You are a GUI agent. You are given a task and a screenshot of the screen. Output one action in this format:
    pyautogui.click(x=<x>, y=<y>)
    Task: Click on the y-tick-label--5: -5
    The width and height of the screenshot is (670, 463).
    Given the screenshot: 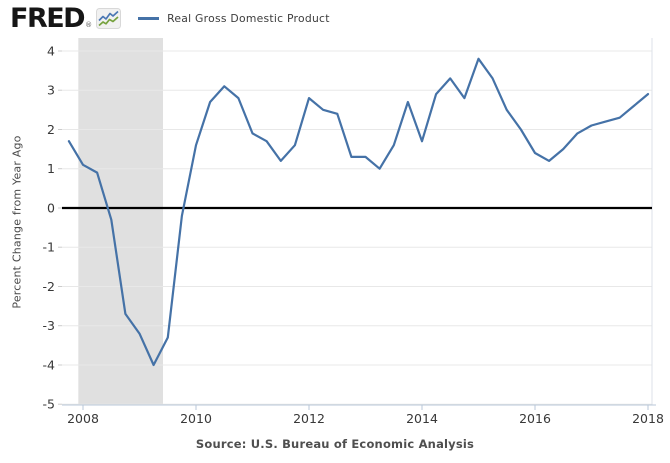 What is the action you would take?
    pyautogui.click(x=49, y=404)
    